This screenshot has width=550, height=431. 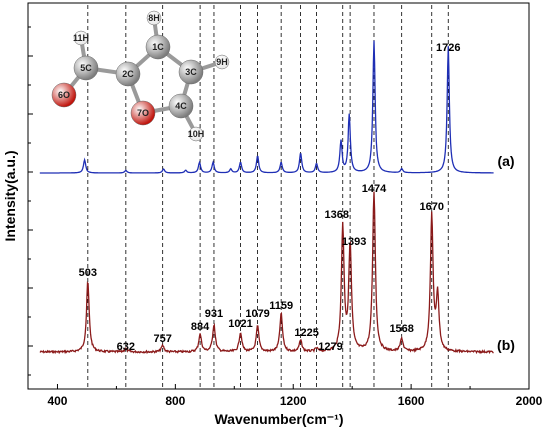 I want to click on atom-label: 1C, so click(x=158, y=47).